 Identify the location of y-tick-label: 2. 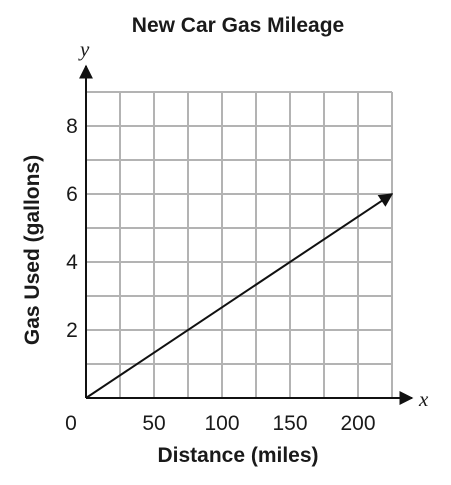
(72, 330).